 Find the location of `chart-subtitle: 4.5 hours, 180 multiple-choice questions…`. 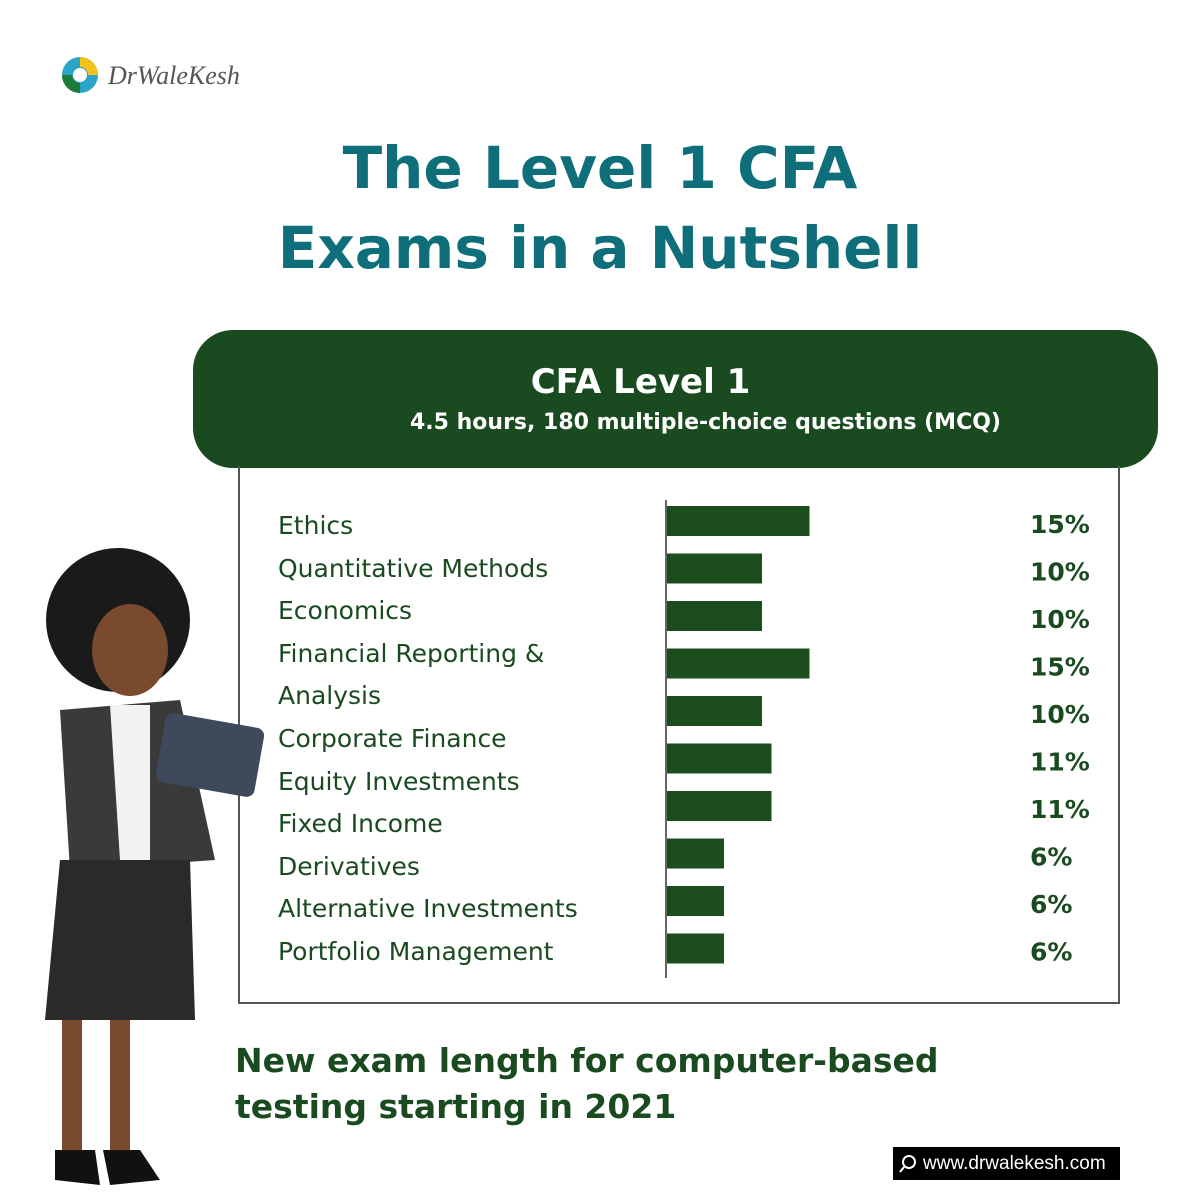

chart-subtitle: 4.5 hours, 180 multiple-choice questions… is located at coordinates (705, 422).